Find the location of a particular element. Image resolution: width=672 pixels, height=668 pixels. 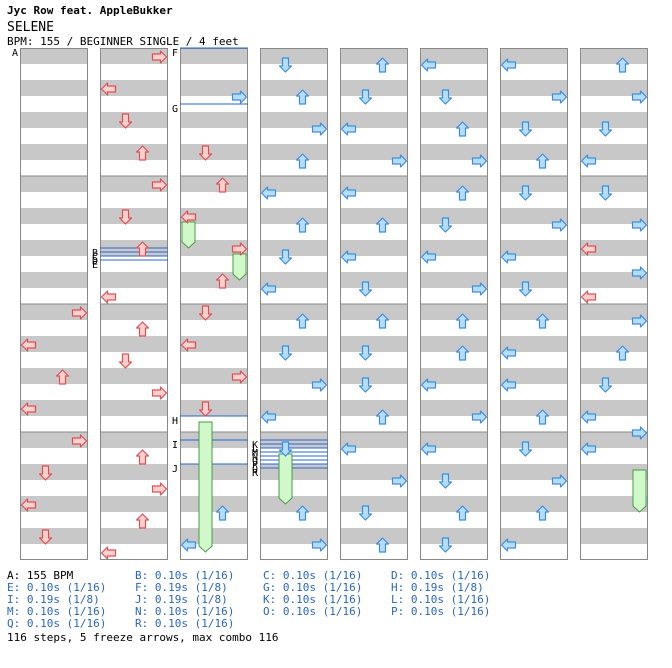

marker-label: H is located at coordinates (175, 421).